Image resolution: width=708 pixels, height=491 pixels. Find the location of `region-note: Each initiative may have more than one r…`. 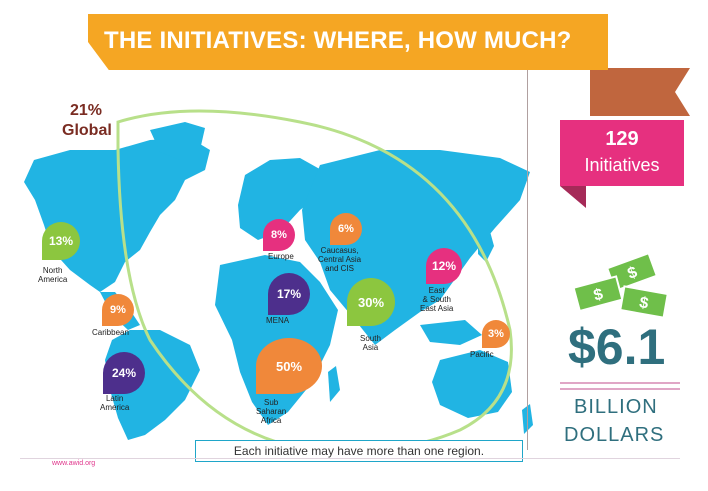

region-note: Each initiative may have more than one r… is located at coordinates (359, 451).